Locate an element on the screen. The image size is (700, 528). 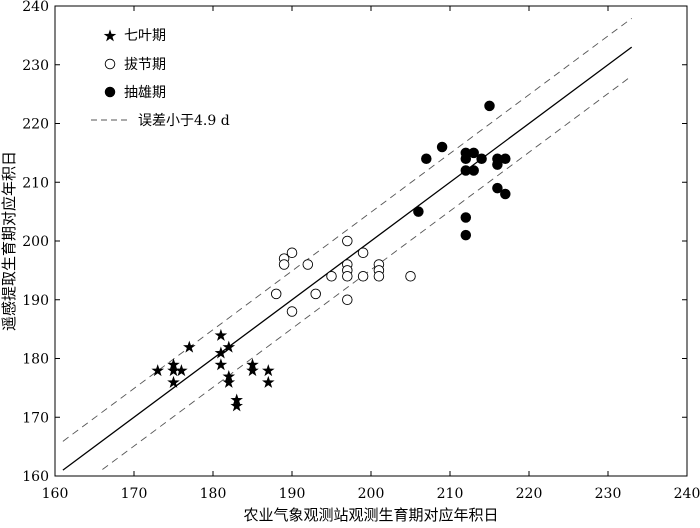
y-axis-label: 遥感提取生育期对应年积日 is located at coordinates (9, 241).